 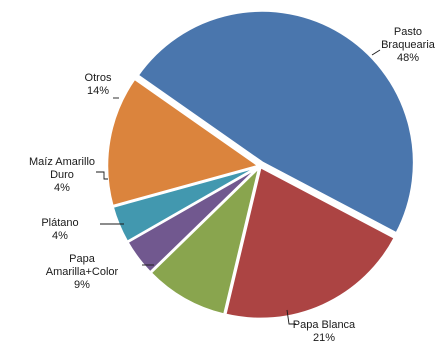 I want to click on data-label-platano: Plátano 4%, so click(x=59, y=229).